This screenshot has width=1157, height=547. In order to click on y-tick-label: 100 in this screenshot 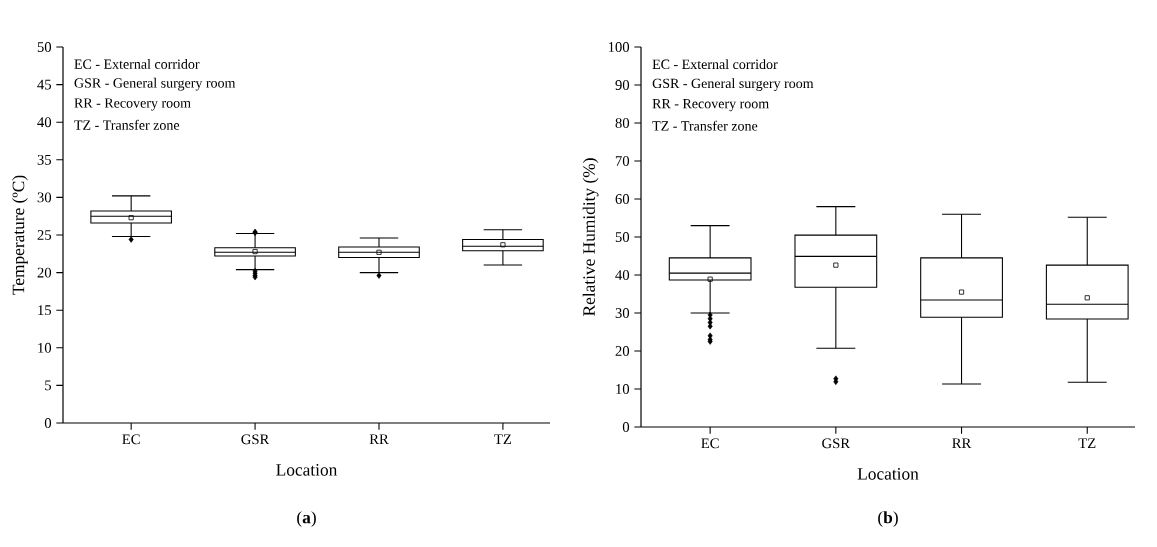, I will do `click(619, 47)`.